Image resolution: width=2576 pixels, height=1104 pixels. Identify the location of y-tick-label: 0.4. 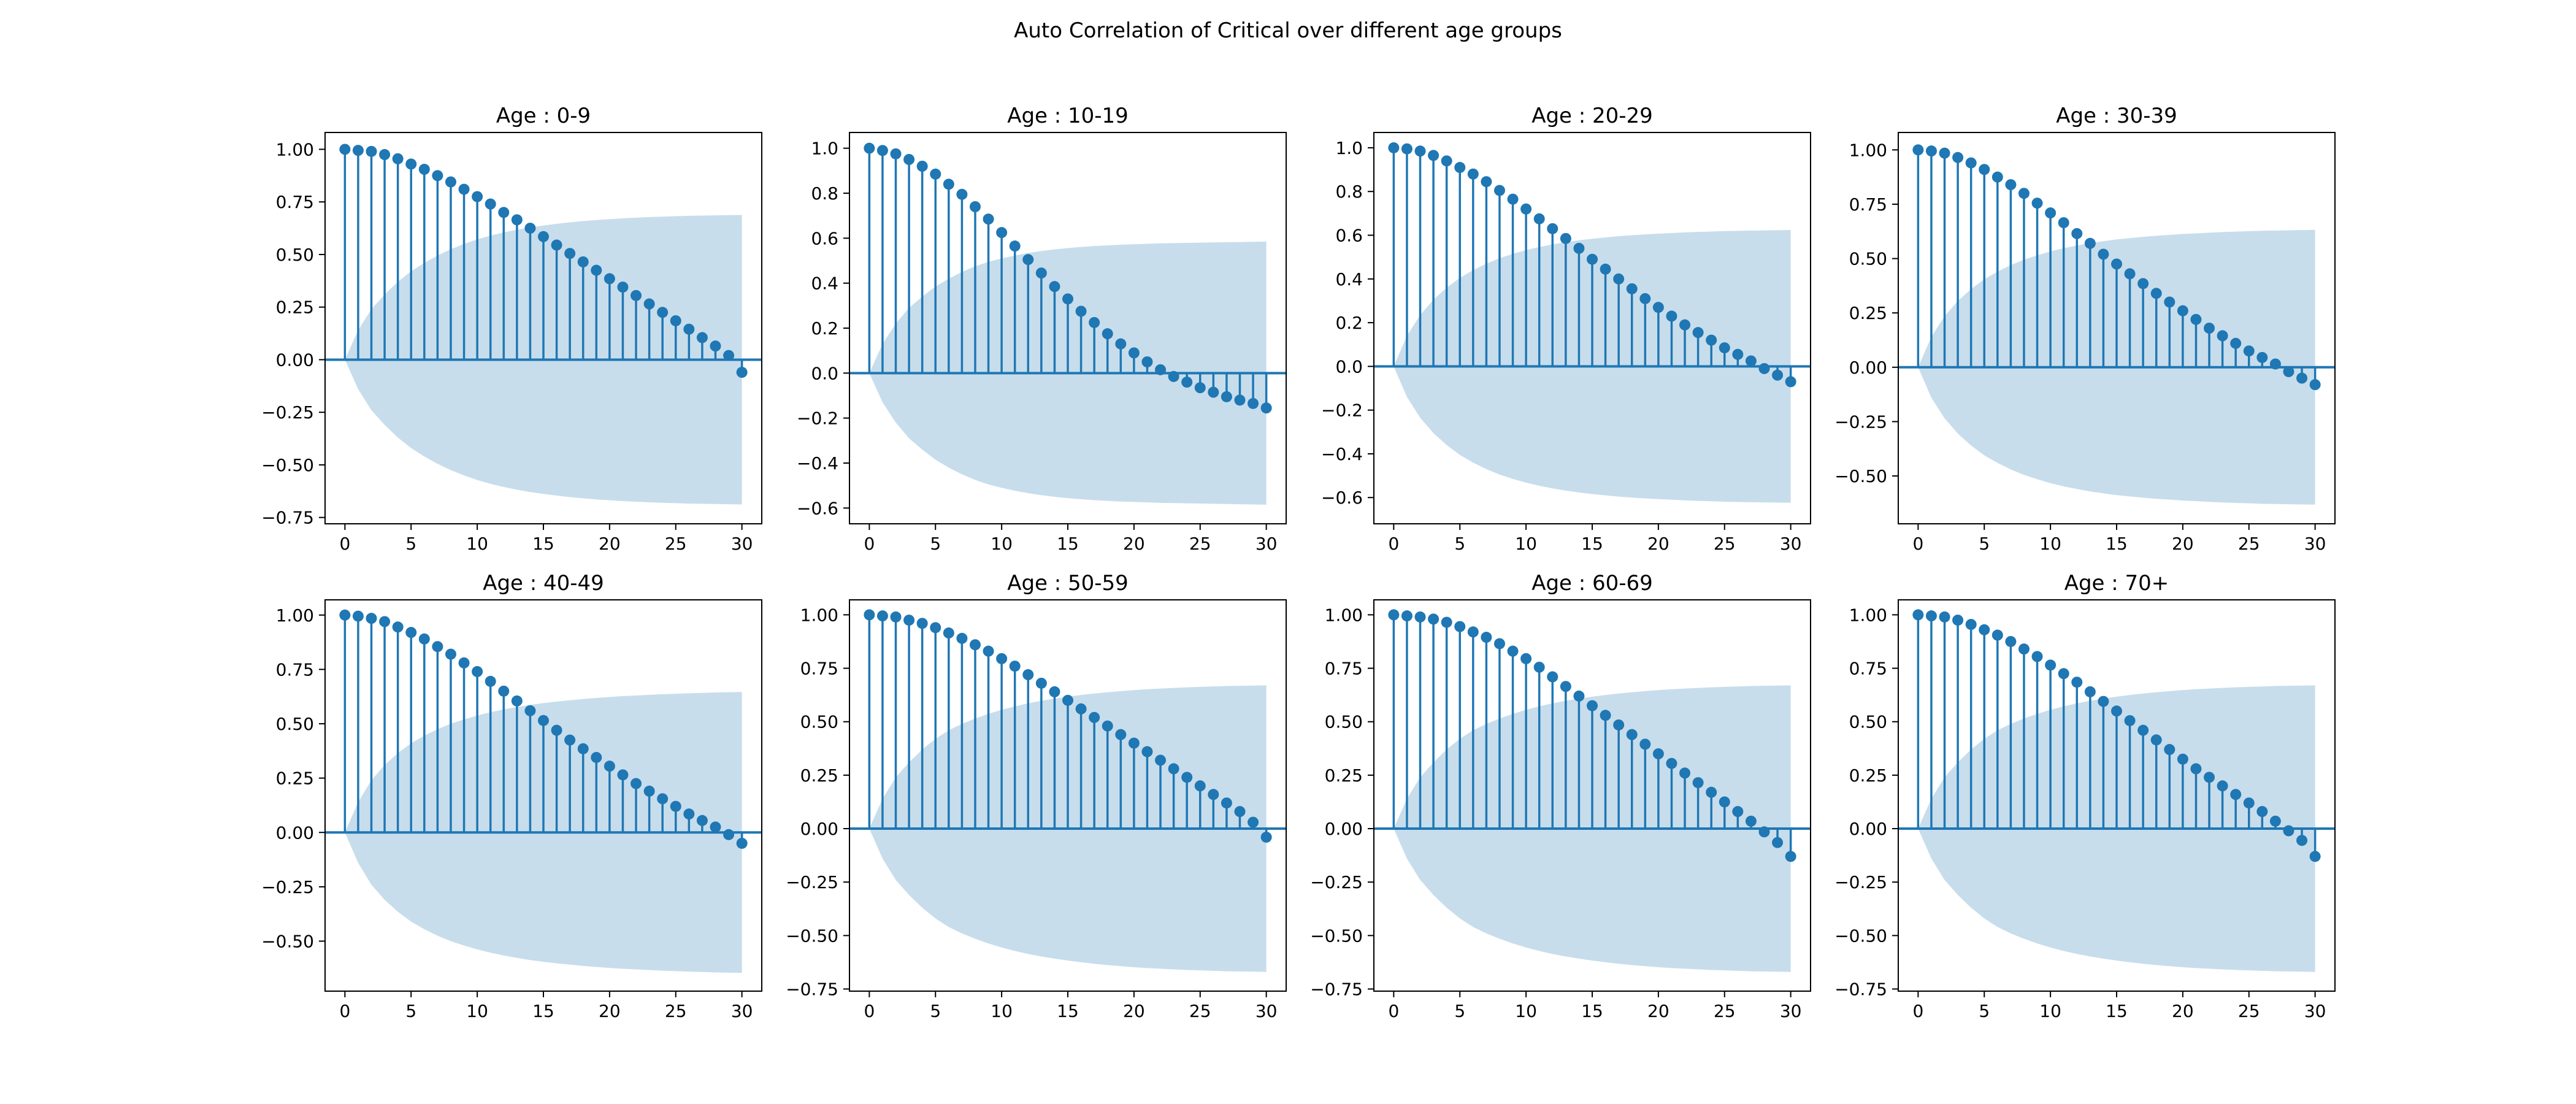
(824, 284).